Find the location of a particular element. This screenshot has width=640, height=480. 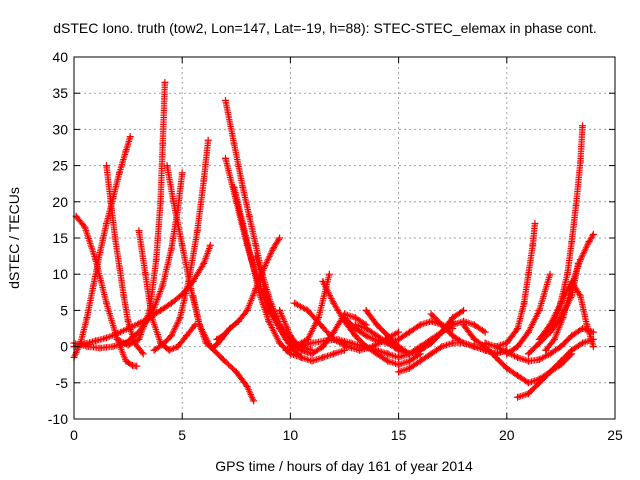

y-tick-label: 35 is located at coordinates (60, 93).